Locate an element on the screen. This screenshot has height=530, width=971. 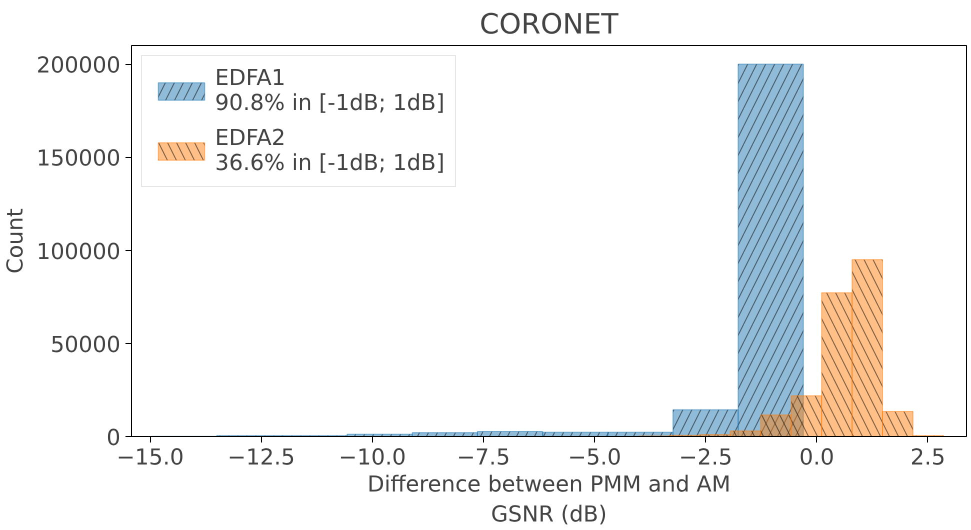
legend-label: EDFA1 90.8% in [-1dB; 1dB] is located at coordinates (330, 91).